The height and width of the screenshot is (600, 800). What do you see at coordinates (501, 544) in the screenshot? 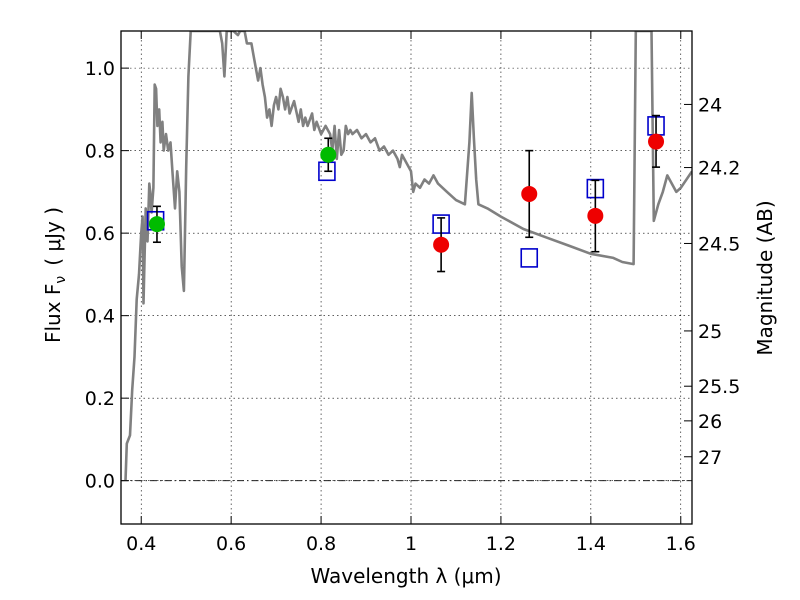
I see `x-tick-label: 1.2` at bounding box center [501, 544].